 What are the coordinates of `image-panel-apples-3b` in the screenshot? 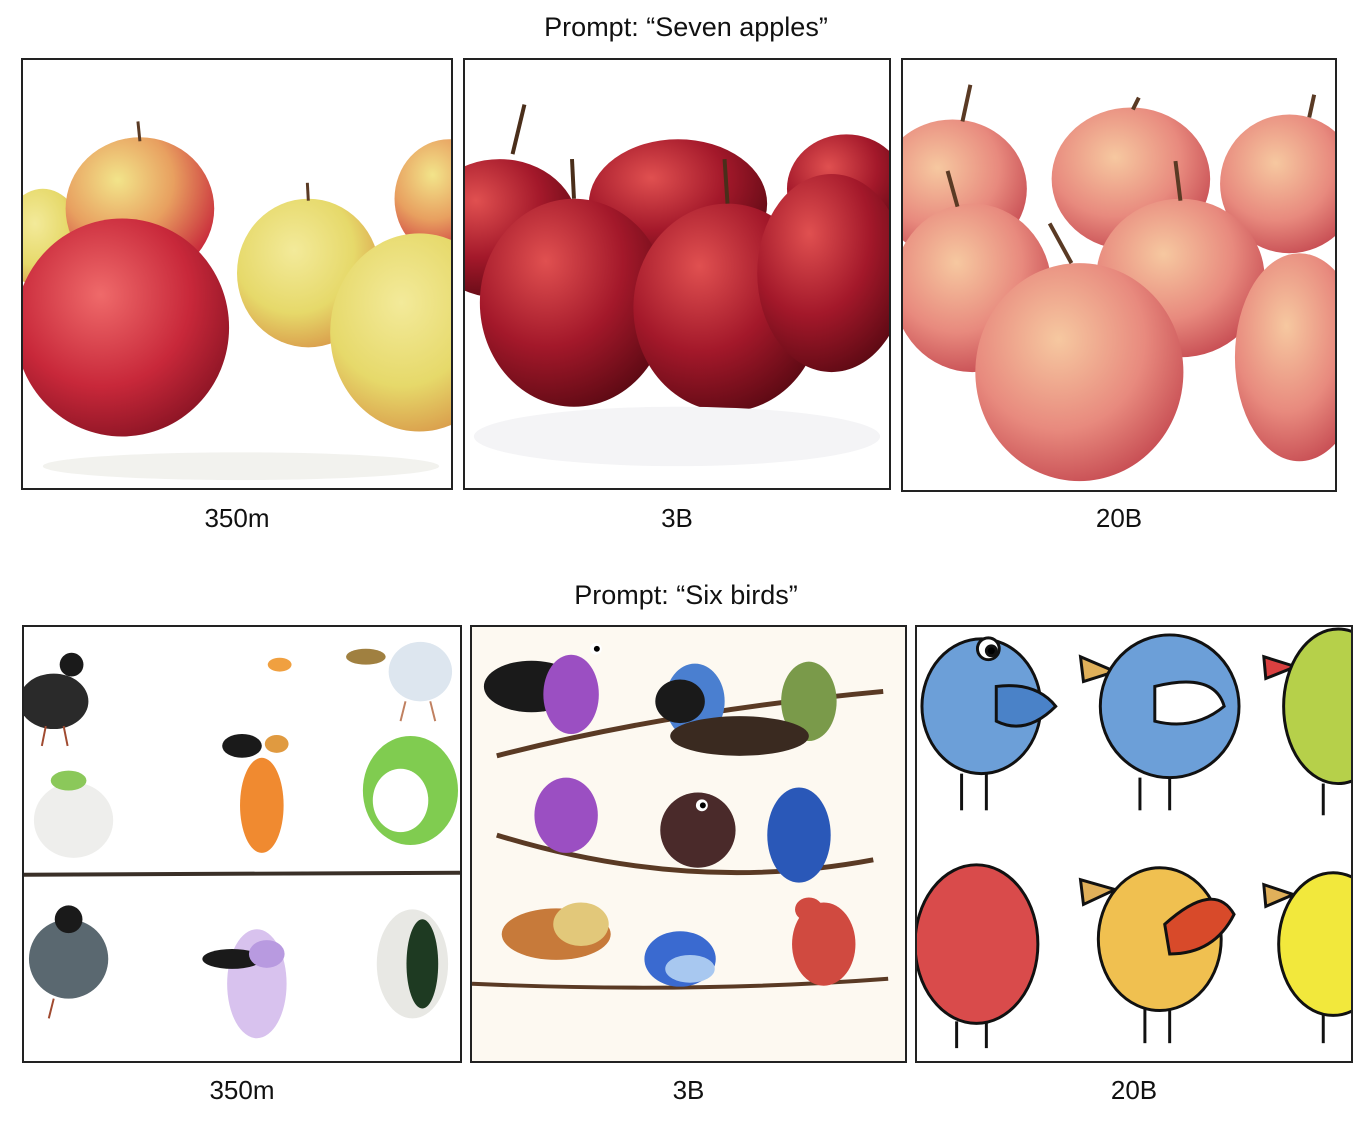 It's located at (677, 274).